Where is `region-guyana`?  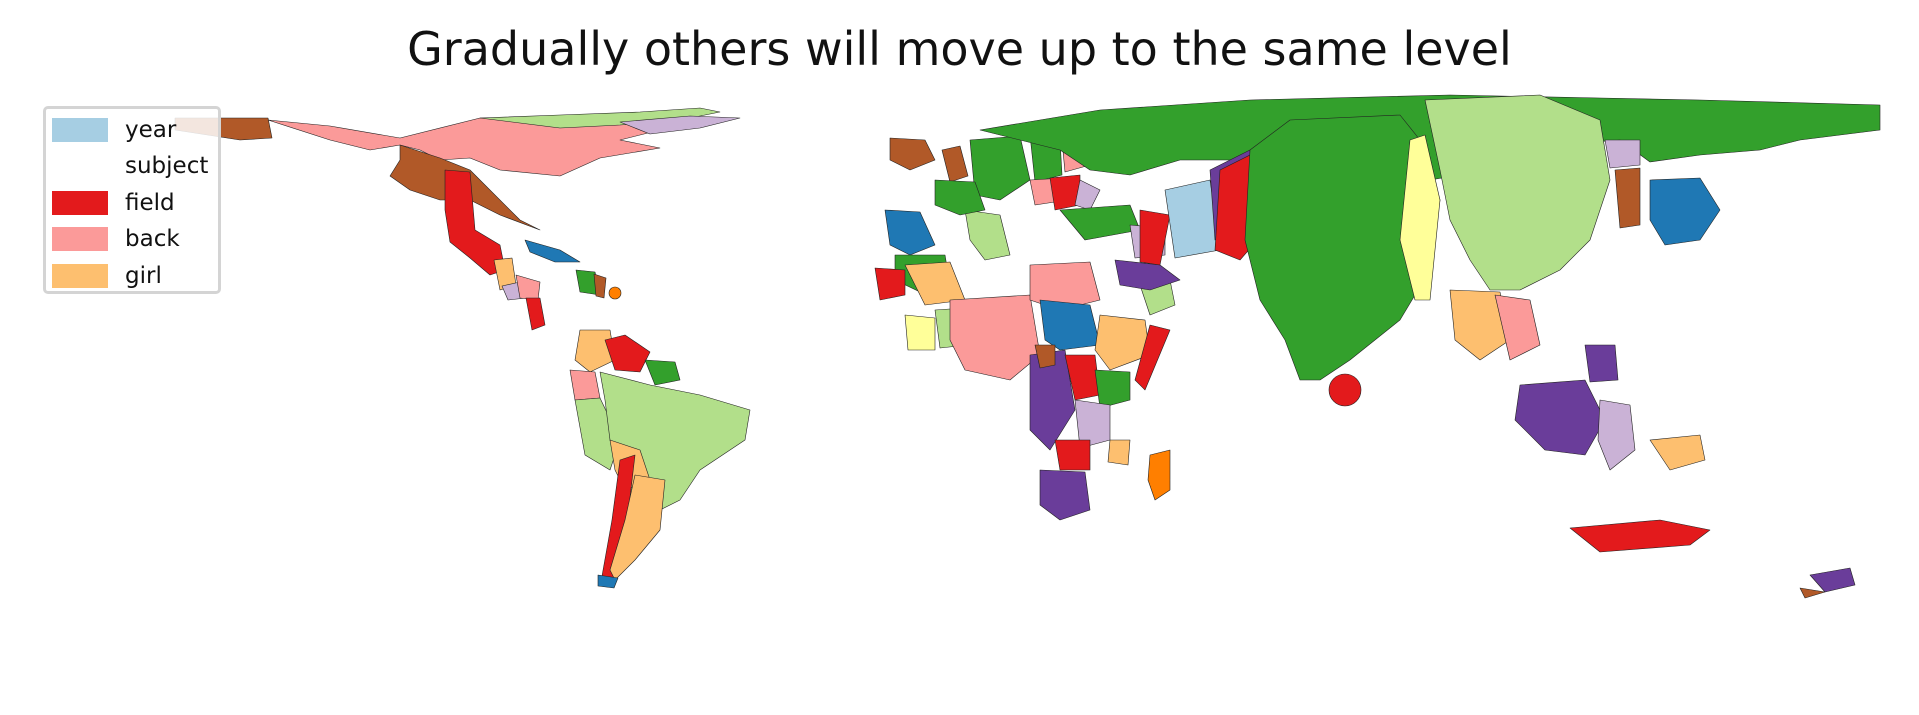
region-guyana is located at coordinates (662, 372).